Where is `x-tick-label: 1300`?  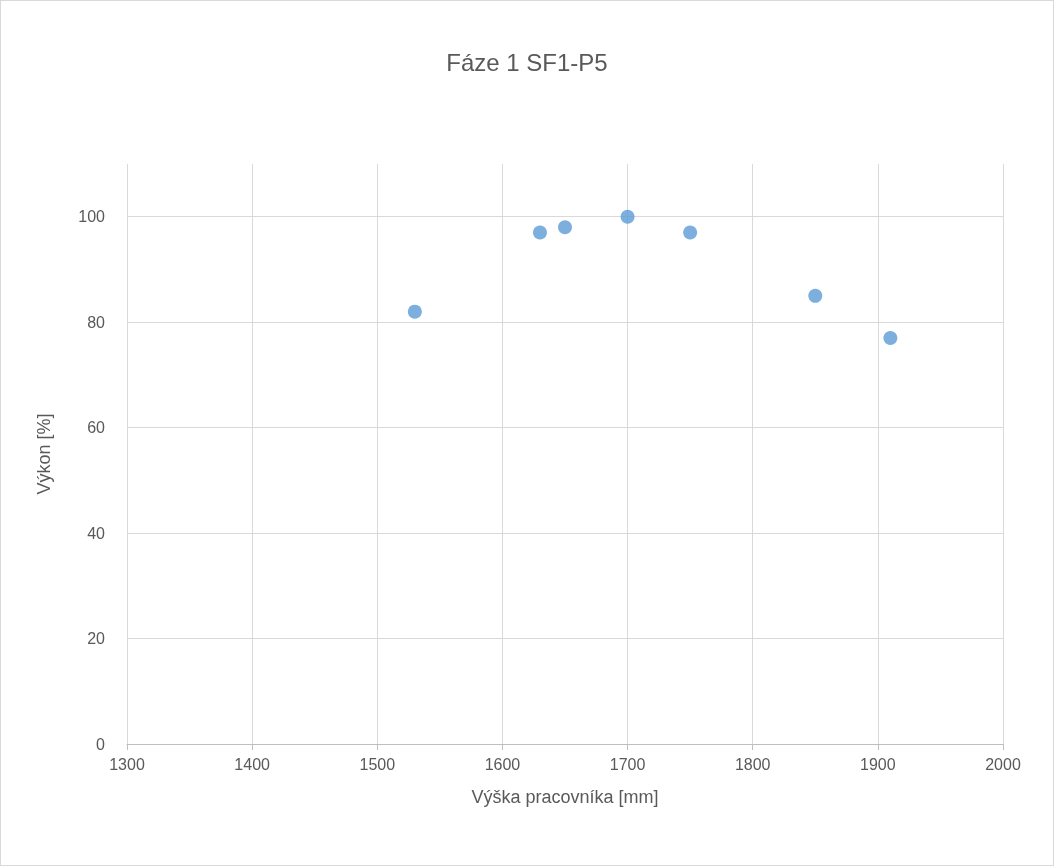 x-tick-label: 1300 is located at coordinates (127, 764).